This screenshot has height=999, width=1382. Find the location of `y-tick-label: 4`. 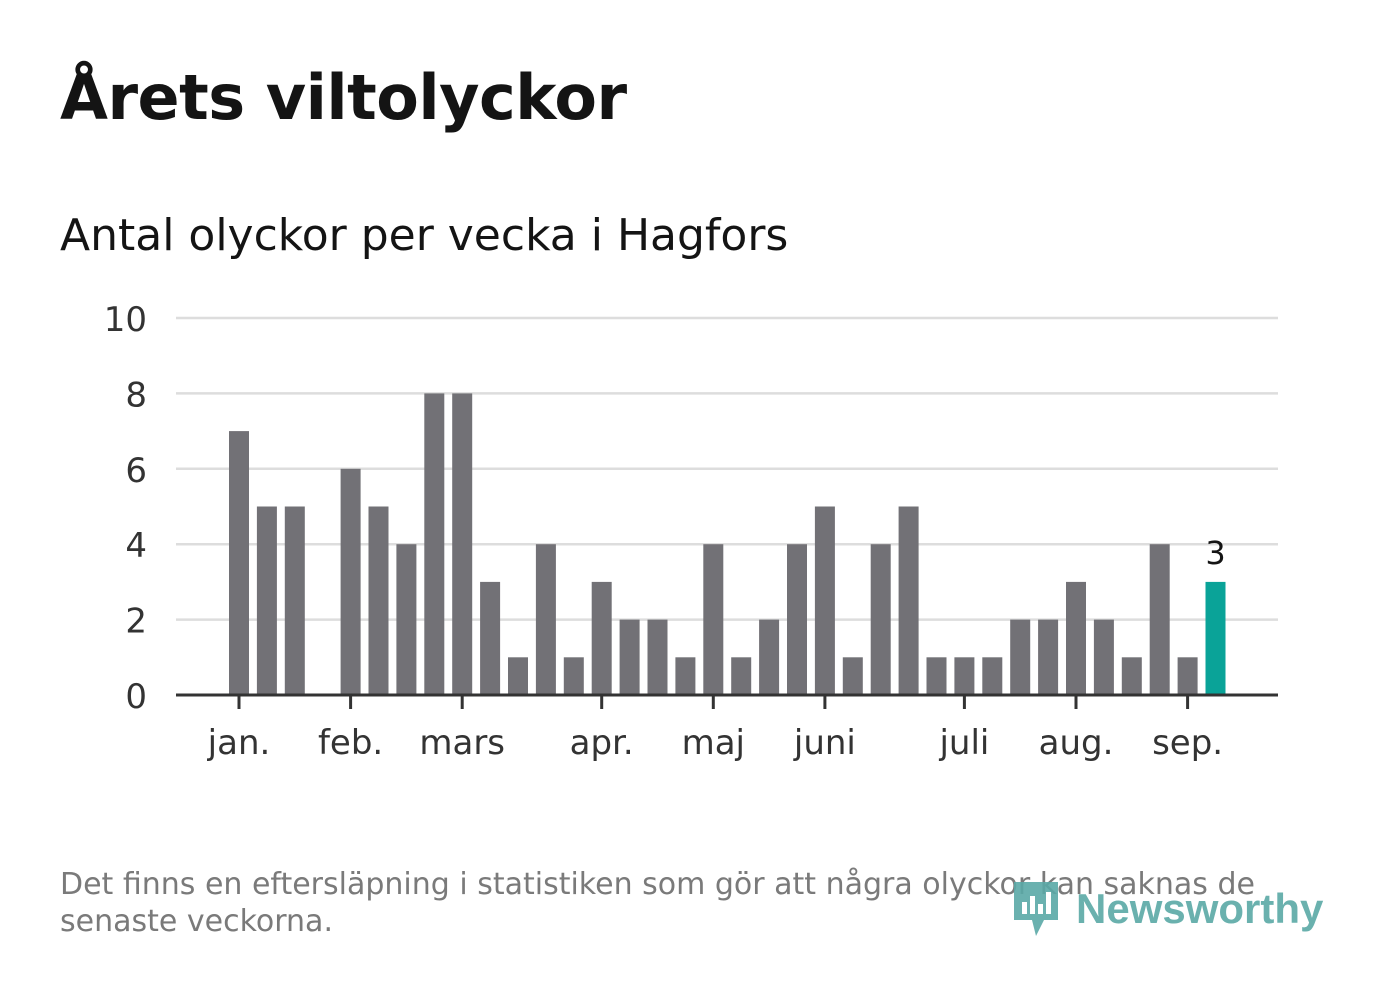

y-tick-label: 4 is located at coordinates (136, 546).